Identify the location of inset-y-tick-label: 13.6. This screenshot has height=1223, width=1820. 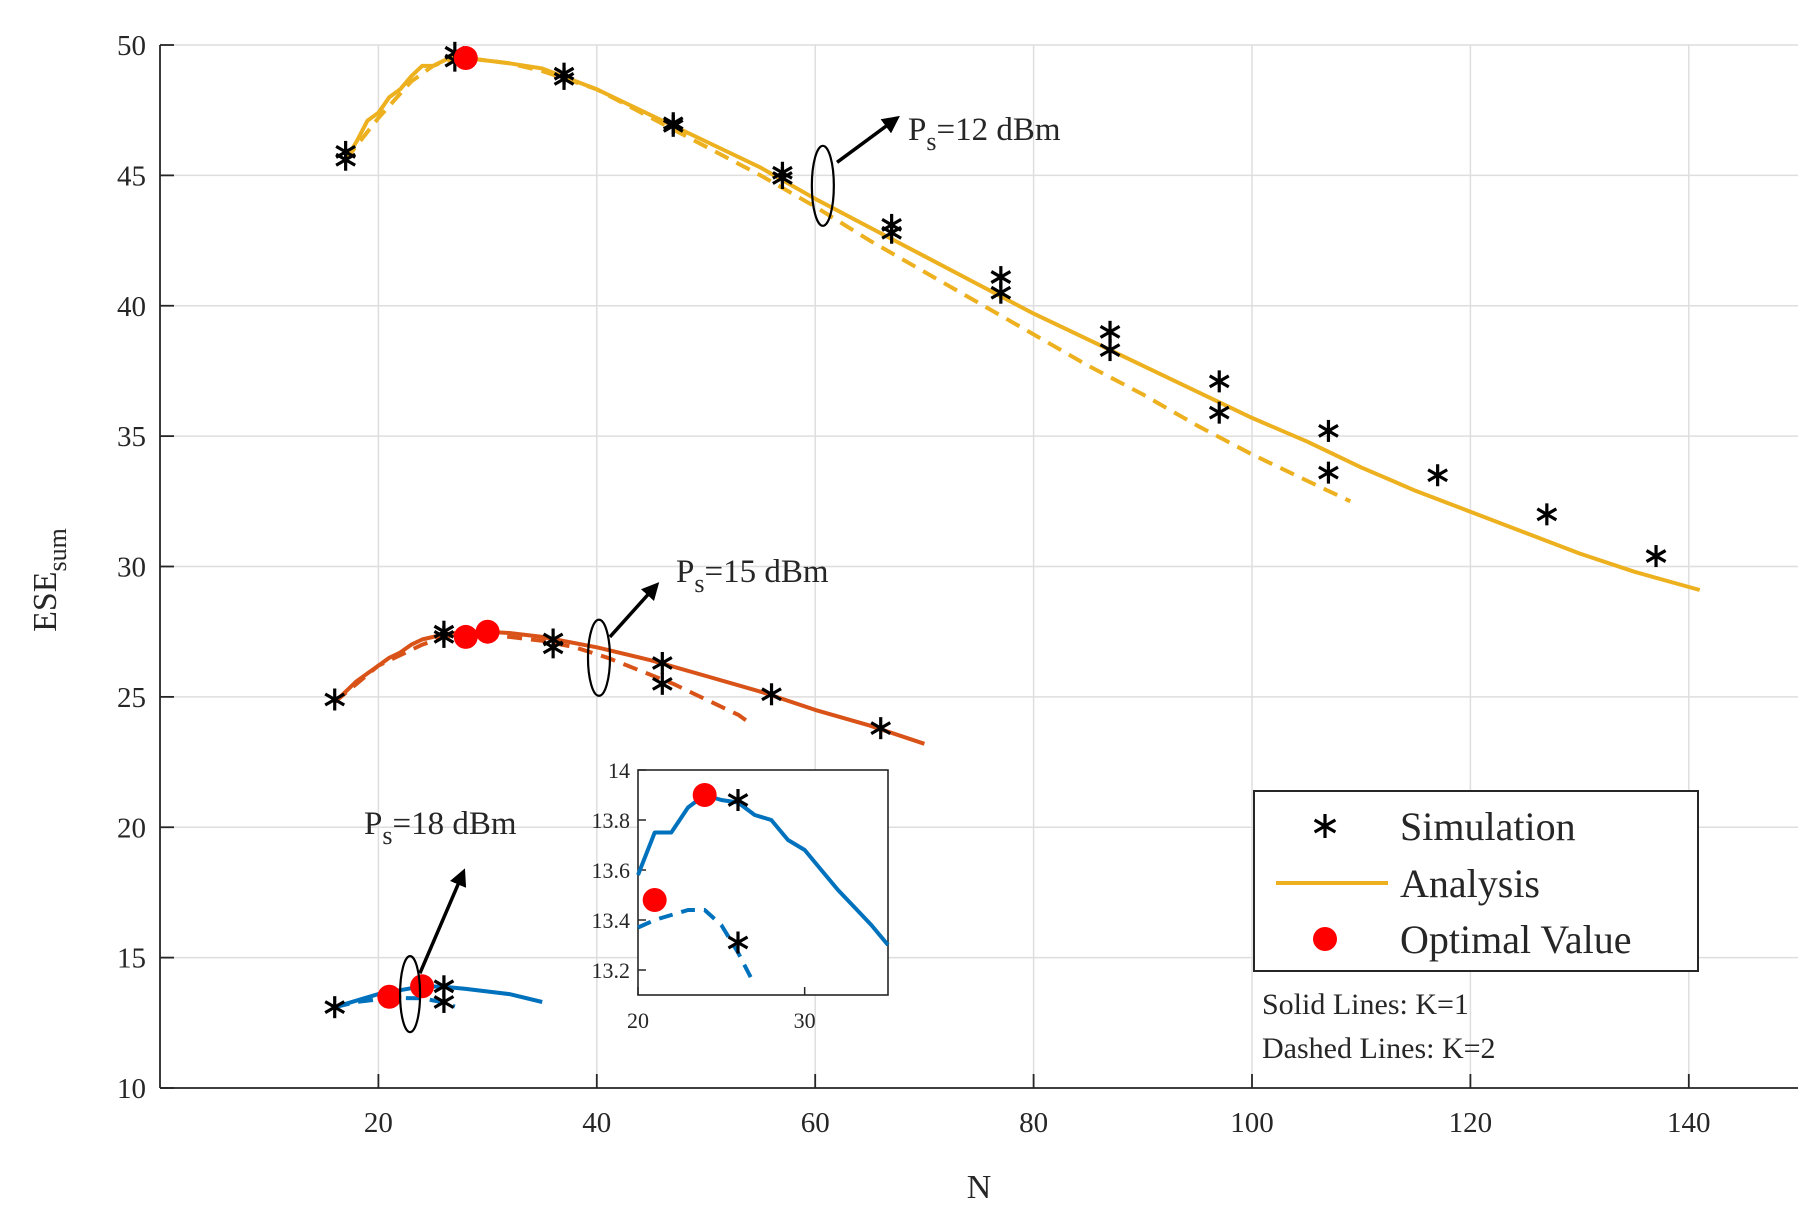
(611, 870).